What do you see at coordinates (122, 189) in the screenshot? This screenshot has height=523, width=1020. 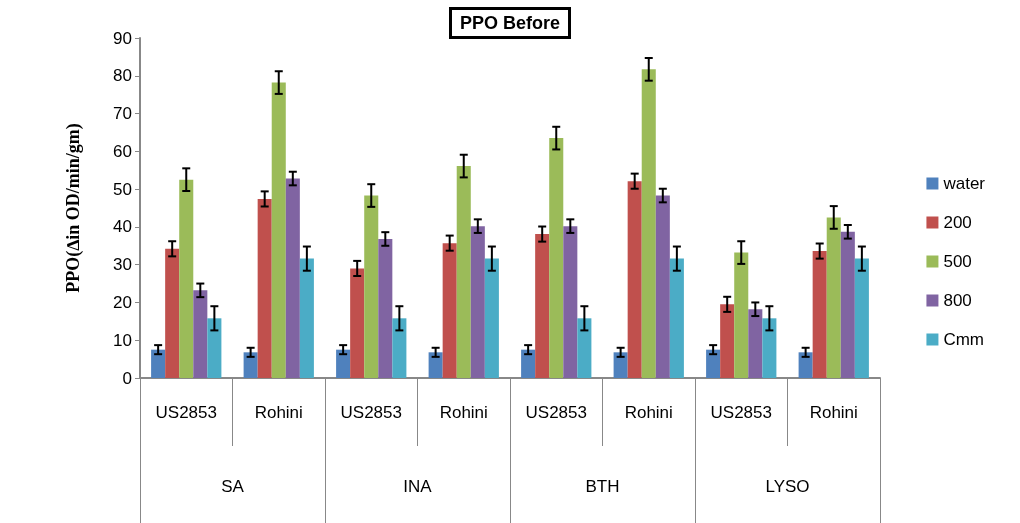 I see `y-tick-label: 50` at bounding box center [122, 189].